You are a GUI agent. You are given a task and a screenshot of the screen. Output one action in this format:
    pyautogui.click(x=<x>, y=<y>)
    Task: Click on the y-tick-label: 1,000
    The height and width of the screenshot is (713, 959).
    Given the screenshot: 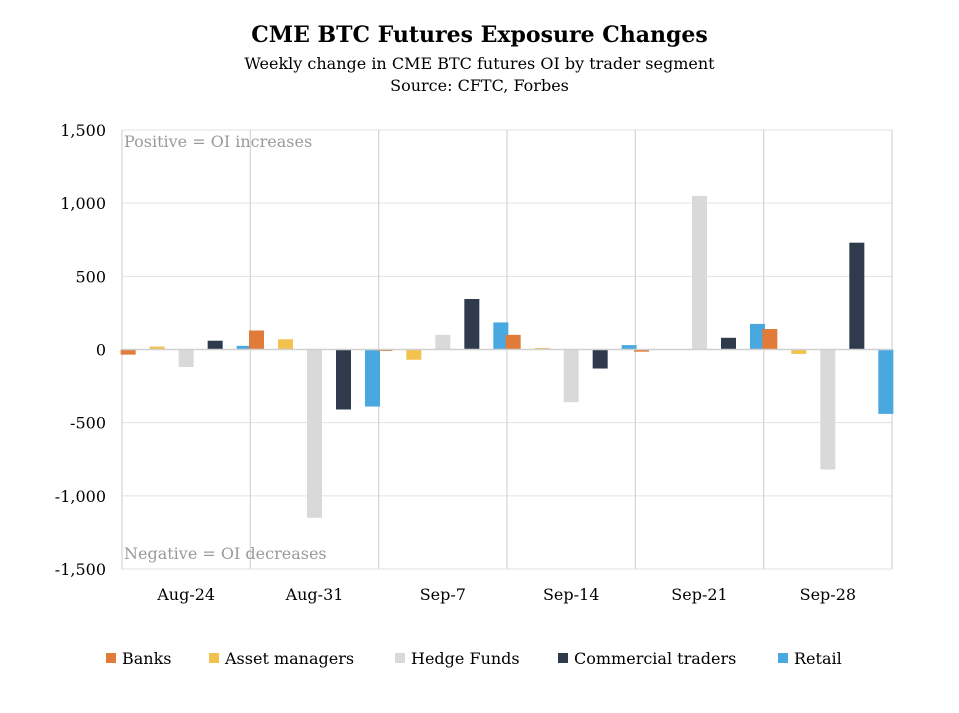 What is the action you would take?
    pyautogui.click(x=83, y=203)
    